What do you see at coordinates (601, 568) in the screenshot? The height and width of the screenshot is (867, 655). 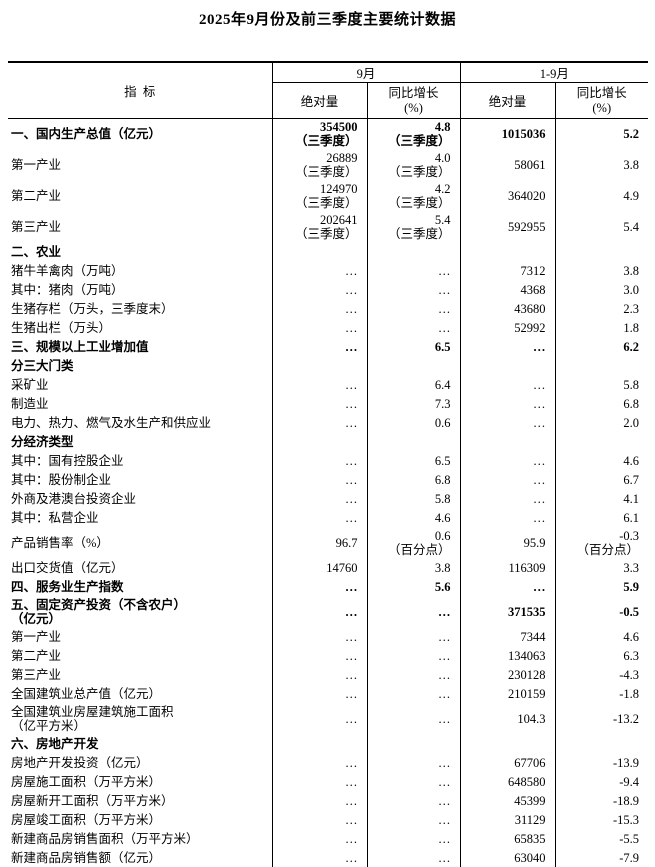 I see `ytd-yoy-cell: 3.3` at bounding box center [601, 568].